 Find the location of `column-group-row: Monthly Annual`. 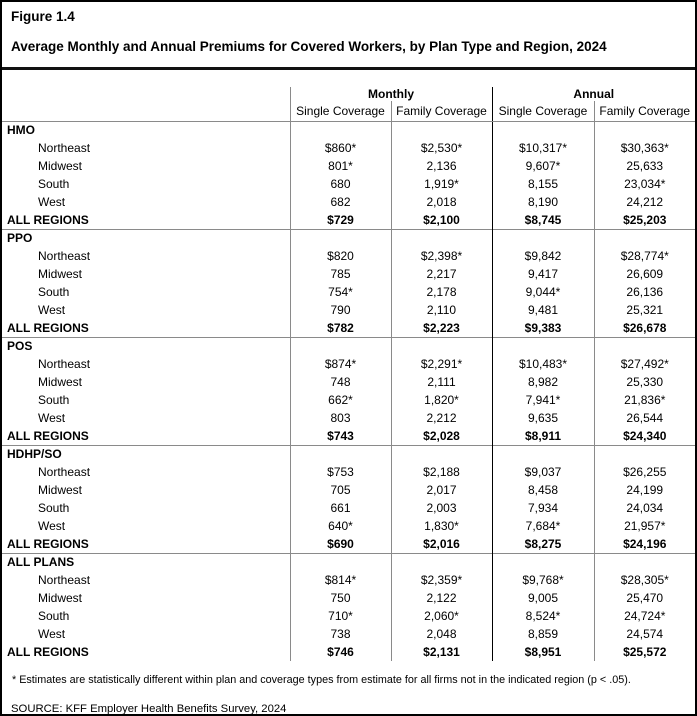

column-group-row: Monthly Annual is located at coordinates (348, 94).